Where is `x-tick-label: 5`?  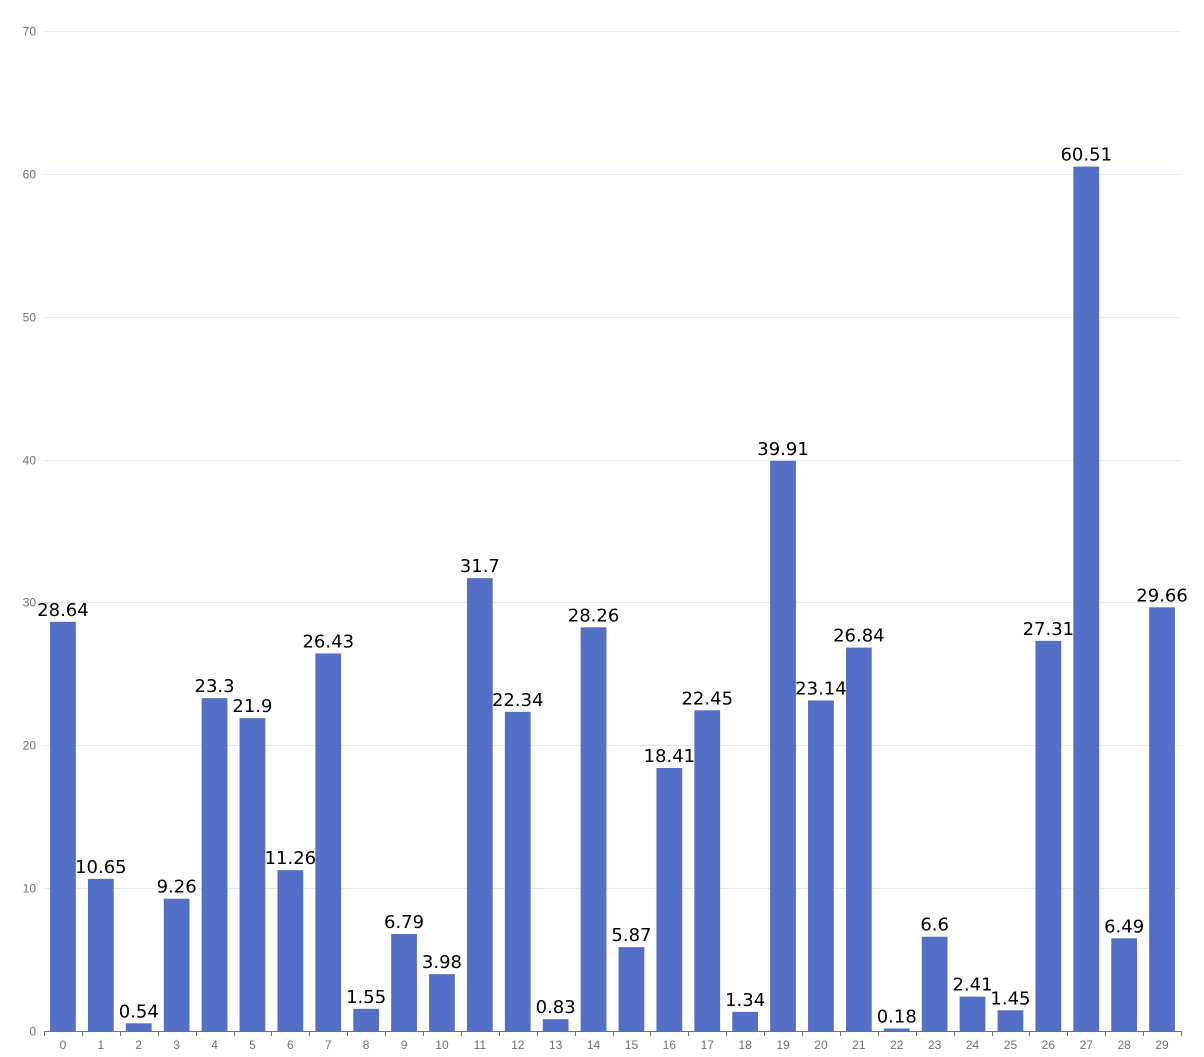 x-tick-label: 5 is located at coordinates (252, 1045).